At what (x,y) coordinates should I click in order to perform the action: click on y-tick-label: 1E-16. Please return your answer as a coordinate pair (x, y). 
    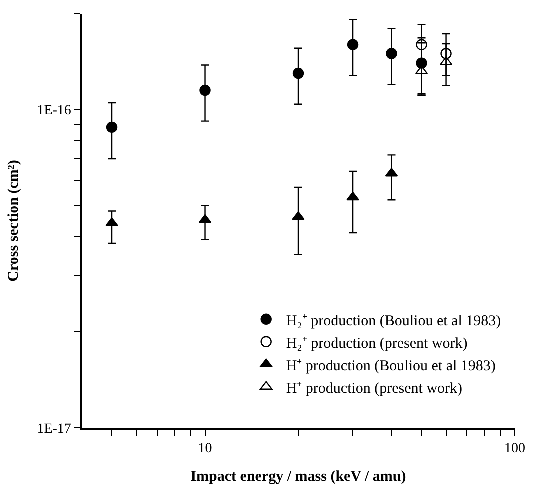
    Looking at the image, I should click on (54, 111).